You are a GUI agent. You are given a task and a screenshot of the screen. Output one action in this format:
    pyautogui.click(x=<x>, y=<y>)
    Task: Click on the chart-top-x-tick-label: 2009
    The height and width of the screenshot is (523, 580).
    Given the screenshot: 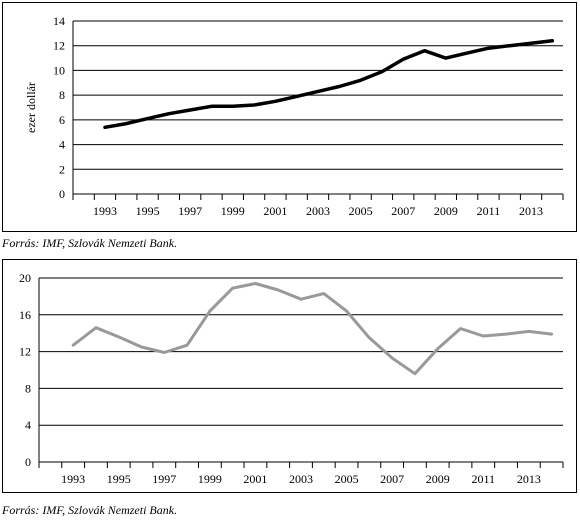 What is the action you would take?
    pyautogui.click(x=446, y=211)
    